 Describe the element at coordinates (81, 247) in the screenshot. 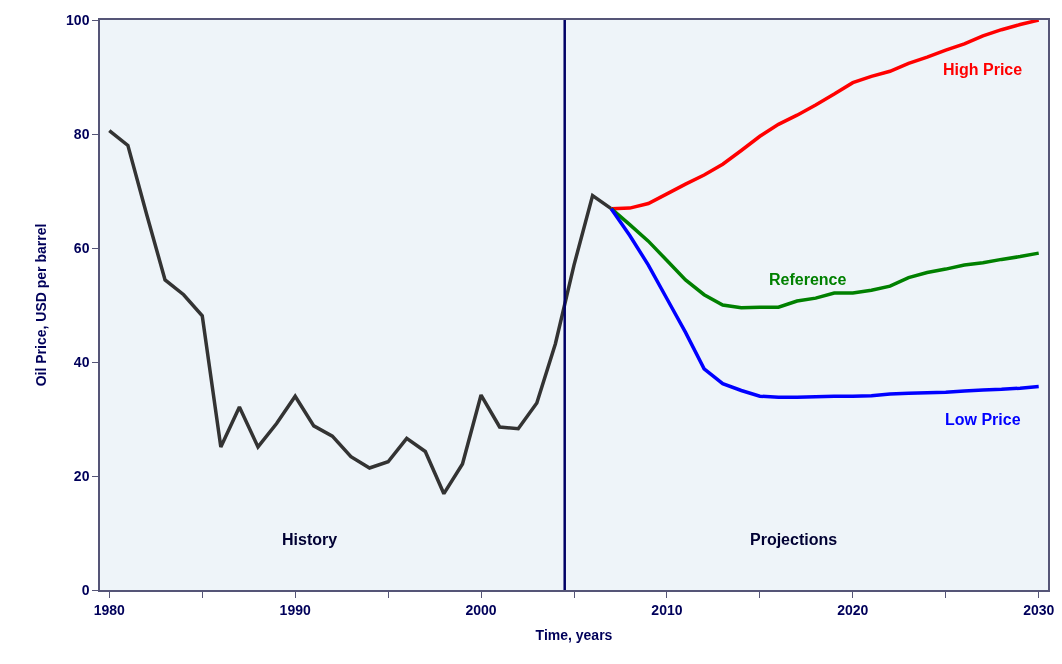

I see `y-tick-label: 60` at that location.